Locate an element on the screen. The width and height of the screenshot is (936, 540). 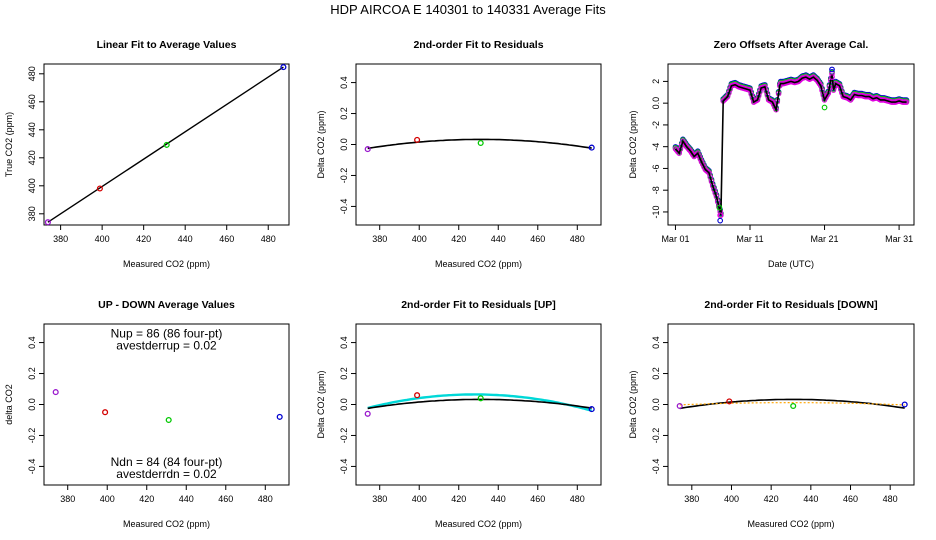
y-tick-label: 420 is located at coordinates (32, 157).